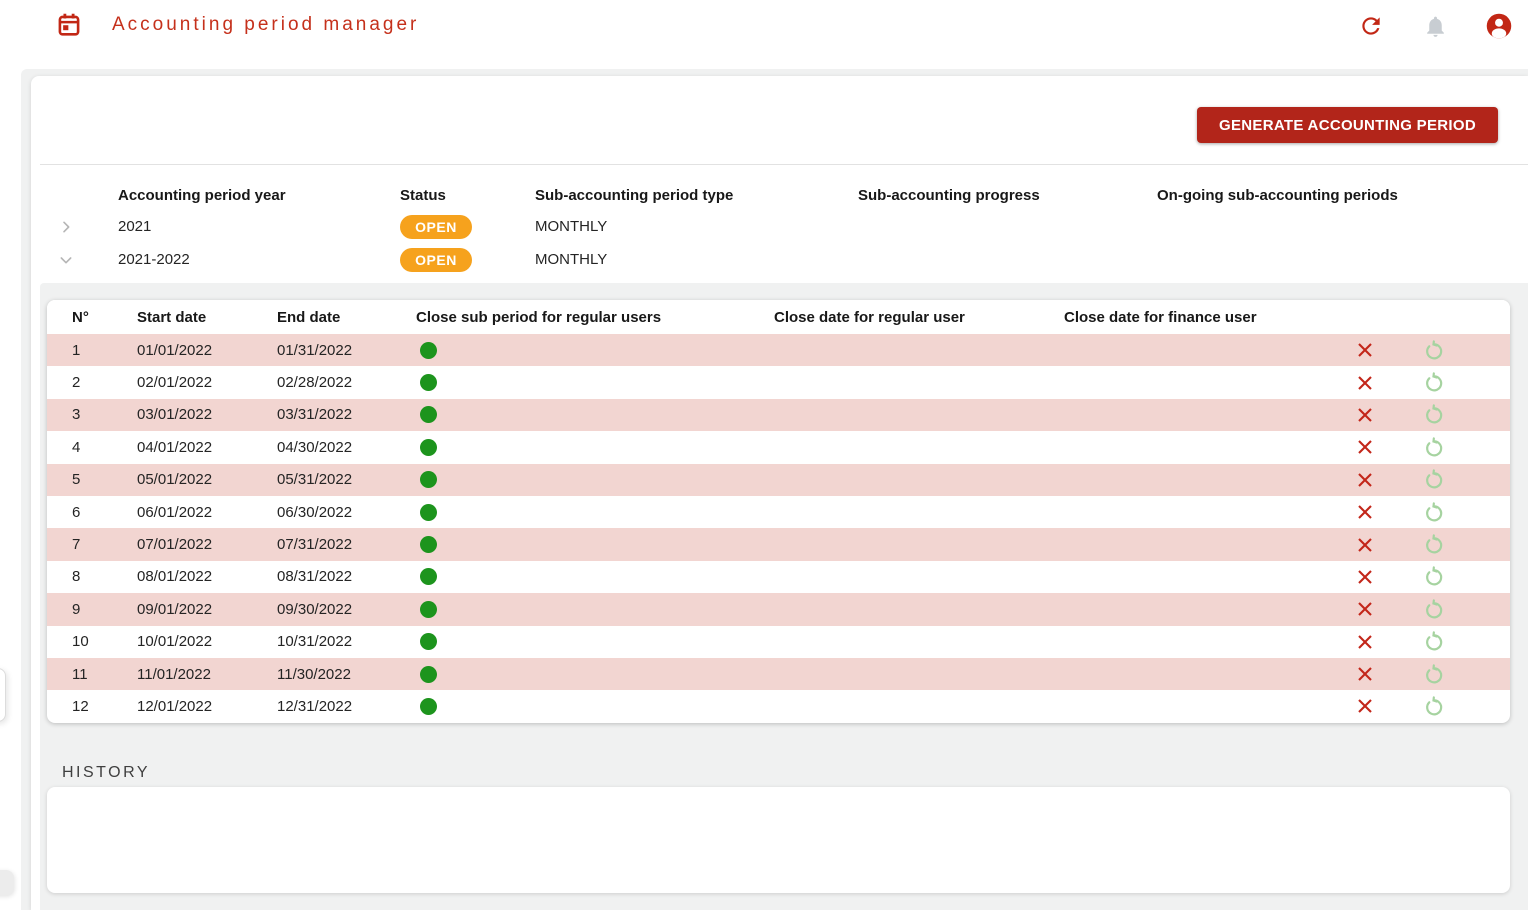 The width and height of the screenshot is (1528, 910). Describe the element at coordinates (175, 447) in the screenshot. I see `sub-period-start-date: 04/01/2022` at that location.